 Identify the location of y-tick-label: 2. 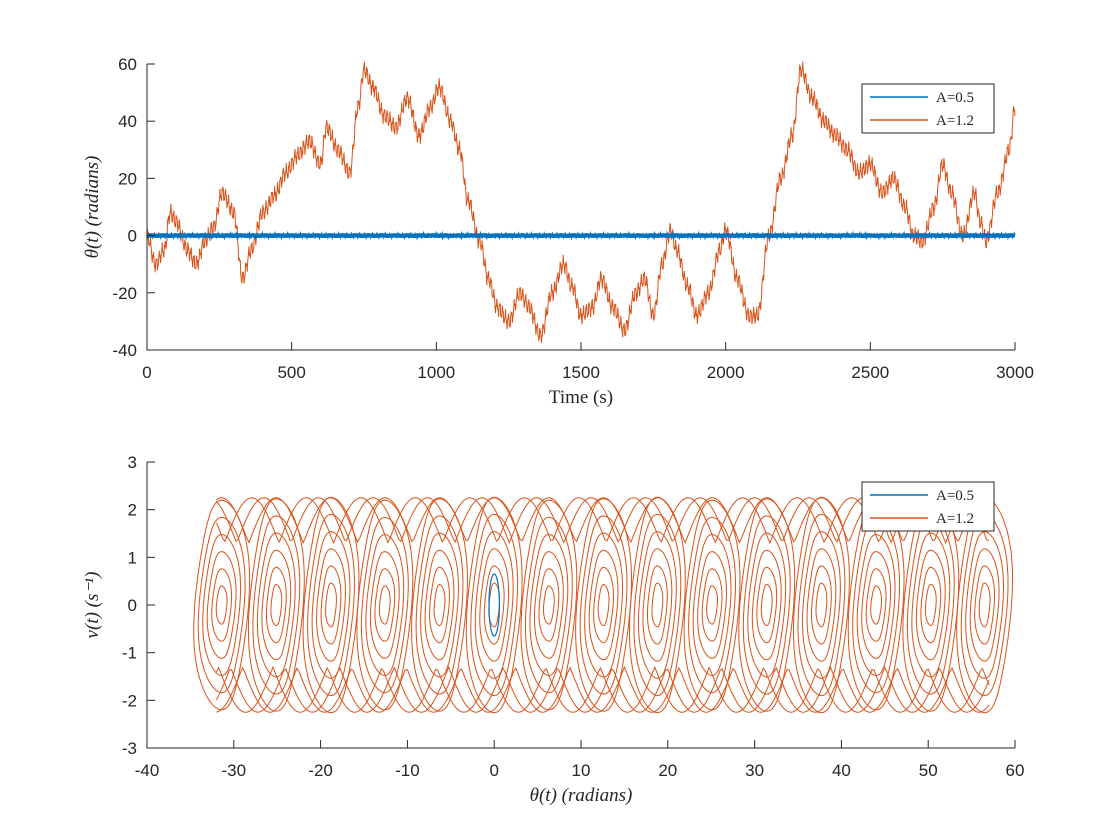
(132, 510).